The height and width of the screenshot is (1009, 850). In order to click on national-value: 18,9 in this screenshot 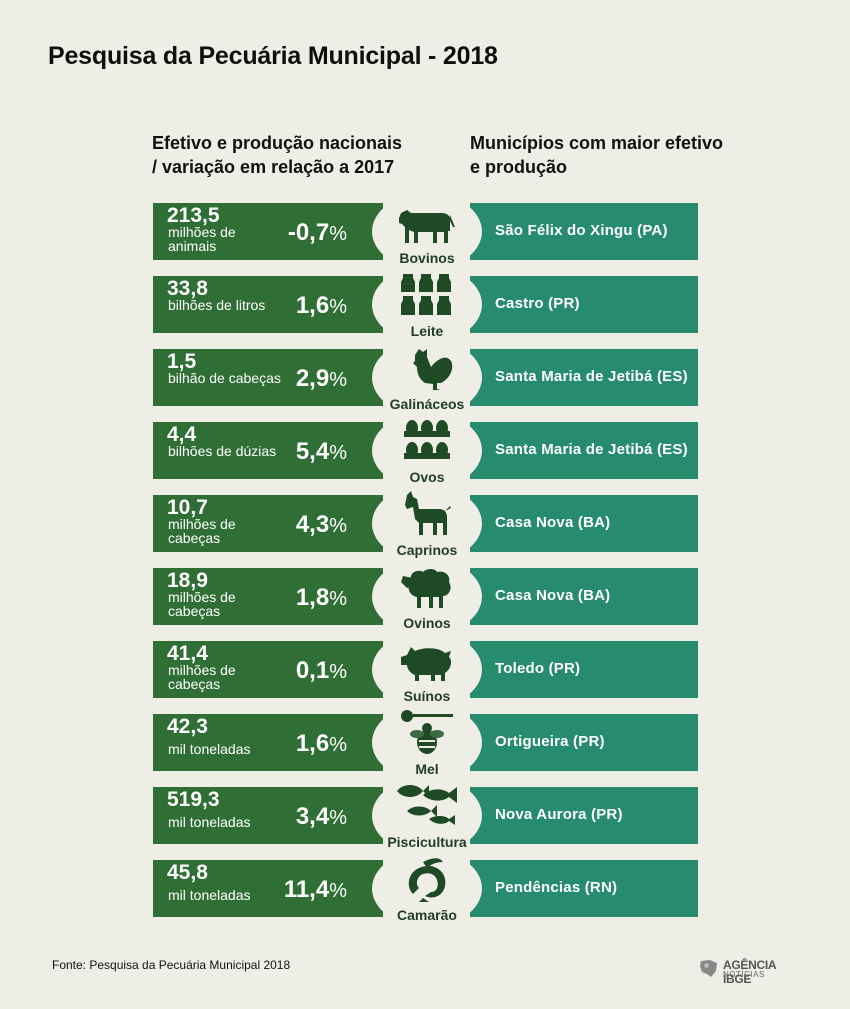, I will do `click(187, 580)`.